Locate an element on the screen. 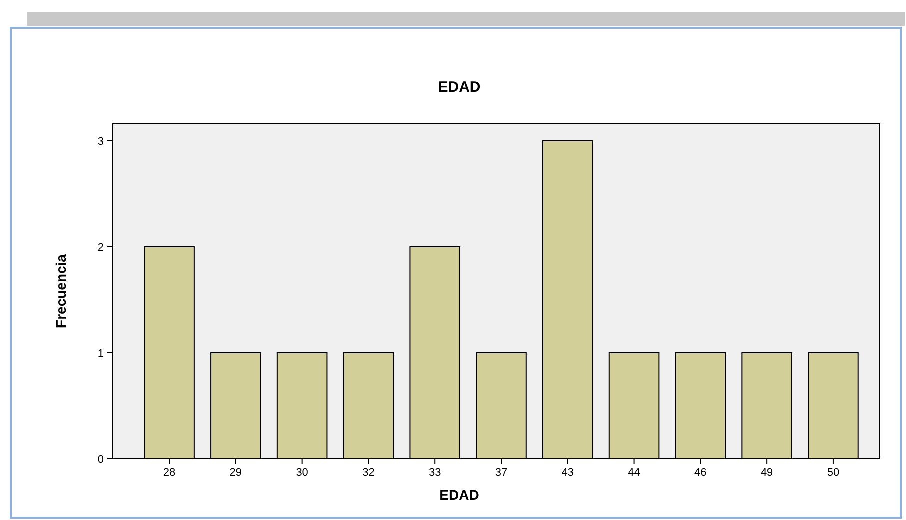  x-tick-label: 32 is located at coordinates (368, 473).